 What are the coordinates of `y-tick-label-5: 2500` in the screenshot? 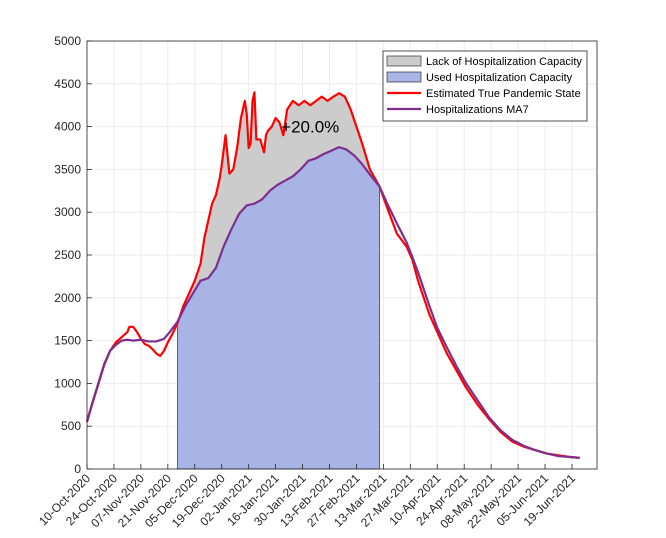 It's located at (67, 255).